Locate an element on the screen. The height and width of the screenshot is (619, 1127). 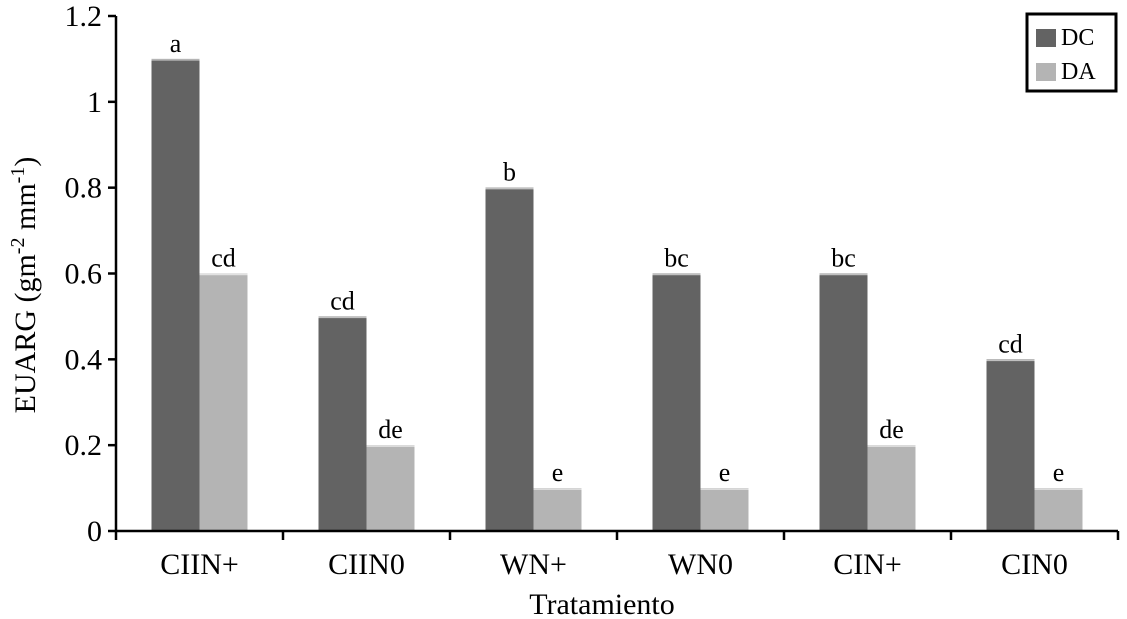
y-axis-title-sup2: -1 is located at coordinates (18, 175).